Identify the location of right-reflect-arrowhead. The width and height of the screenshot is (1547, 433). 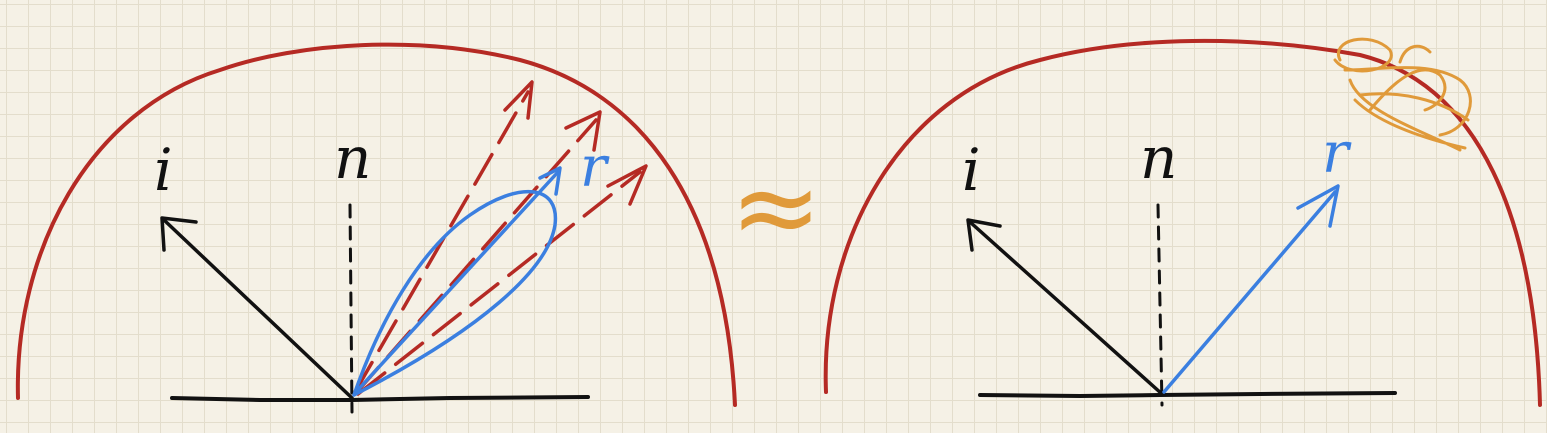
(1318, 206).